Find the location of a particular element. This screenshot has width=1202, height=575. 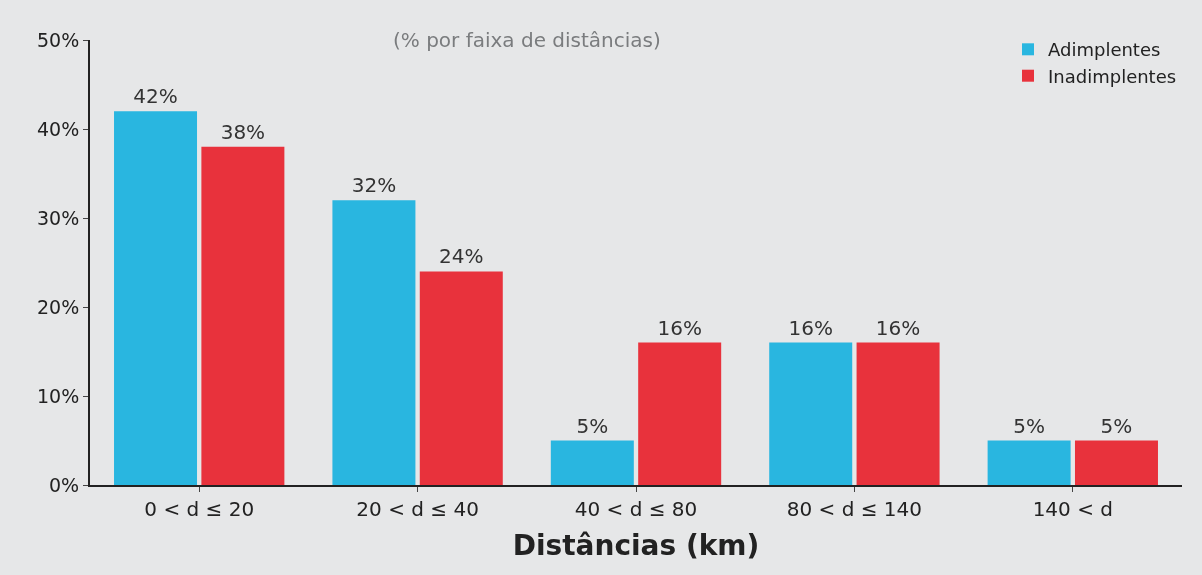

data-label: 42% is located at coordinates (155, 96).